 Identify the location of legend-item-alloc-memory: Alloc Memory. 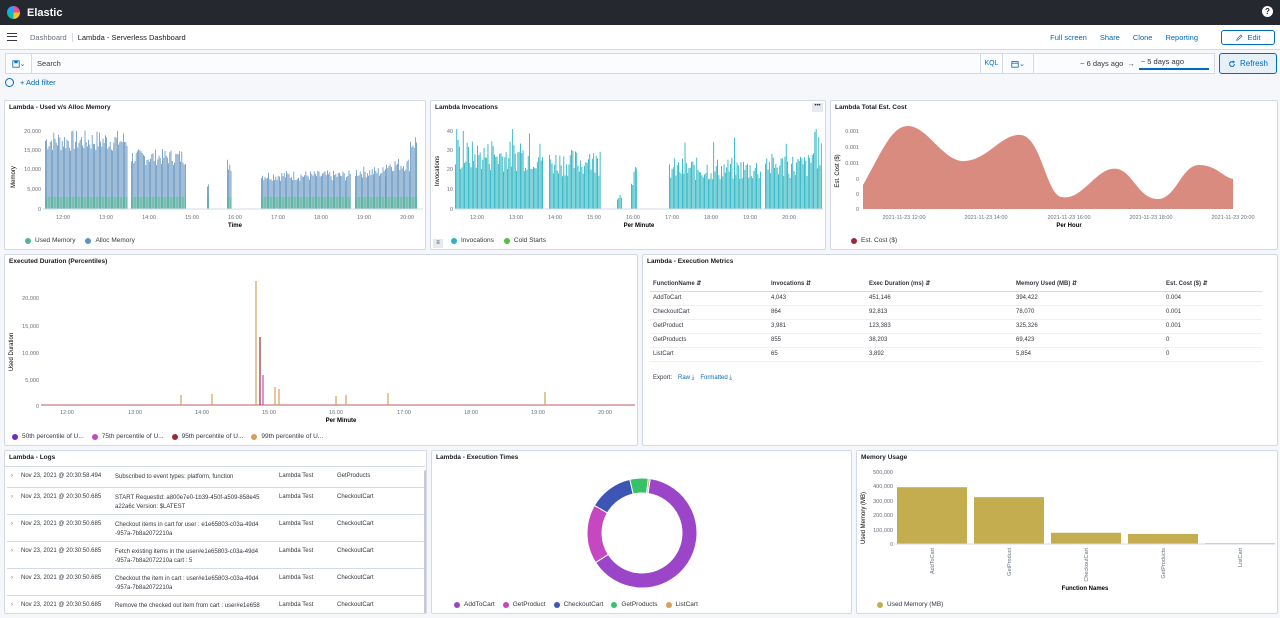
(110, 240).